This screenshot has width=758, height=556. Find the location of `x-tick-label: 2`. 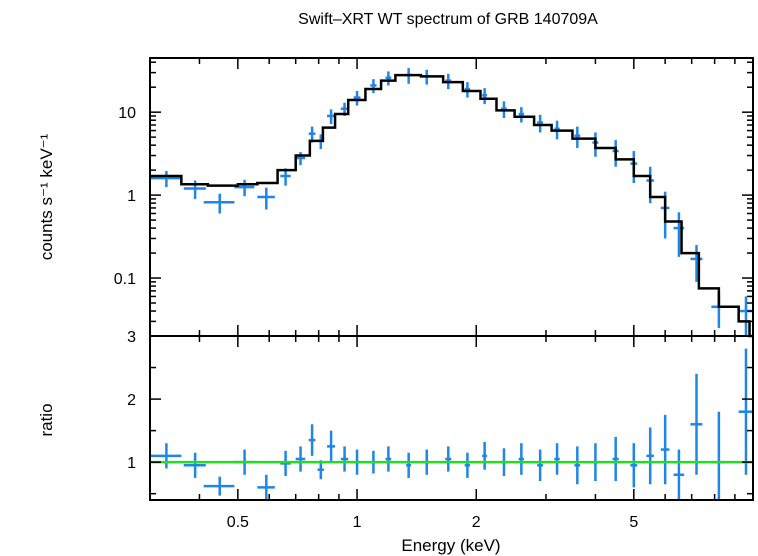

x-tick-label: 2 is located at coordinates (476, 522).